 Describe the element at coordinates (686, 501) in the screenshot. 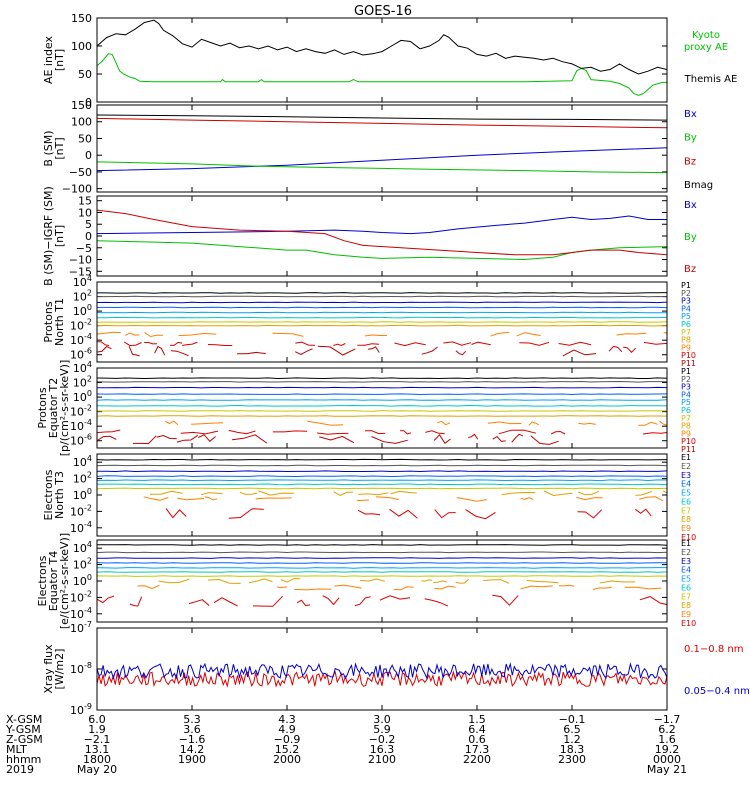

I see `legend-label: E6` at that location.